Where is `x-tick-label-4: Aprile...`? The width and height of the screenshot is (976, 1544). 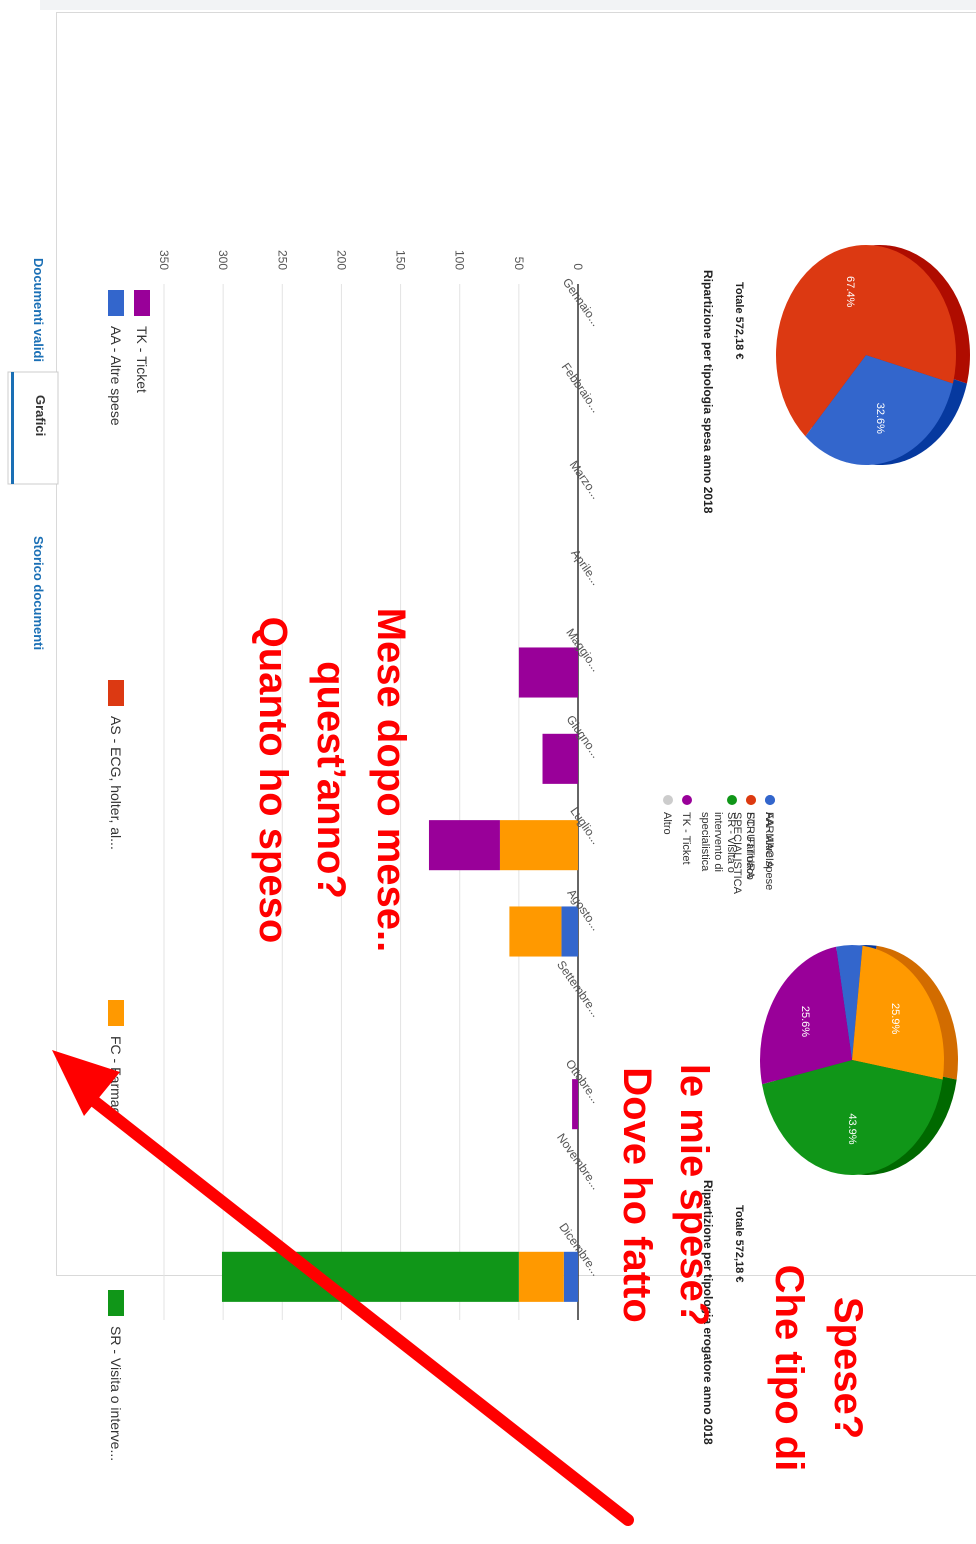
x-tick-label-4: Aprile... is located at coordinates (585, 567).